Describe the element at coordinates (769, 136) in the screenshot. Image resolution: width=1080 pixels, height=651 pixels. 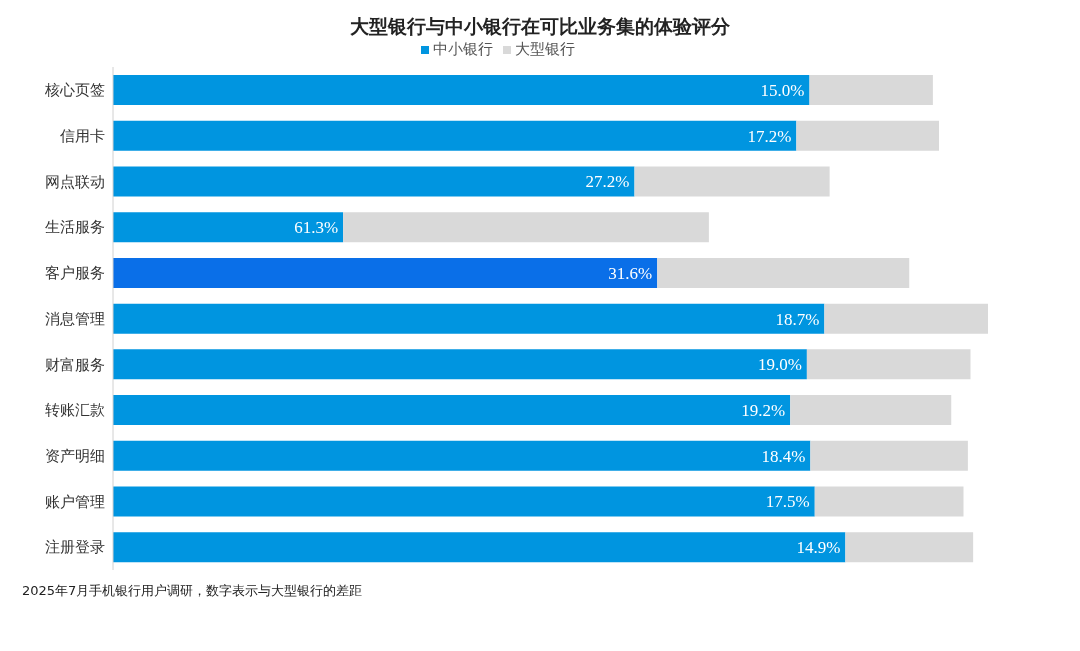
I see `annotation: 17.2%` at that location.